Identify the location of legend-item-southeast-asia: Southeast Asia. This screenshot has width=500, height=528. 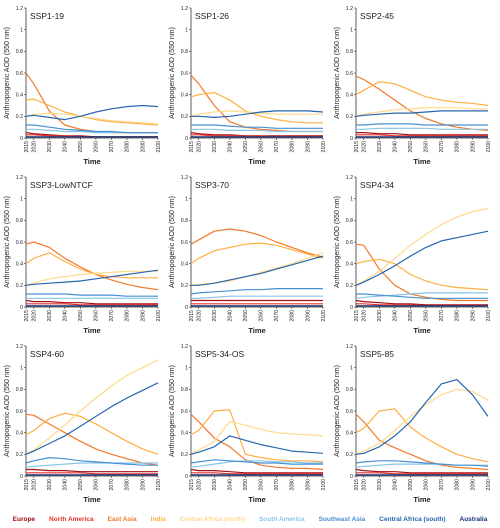
(342, 519).